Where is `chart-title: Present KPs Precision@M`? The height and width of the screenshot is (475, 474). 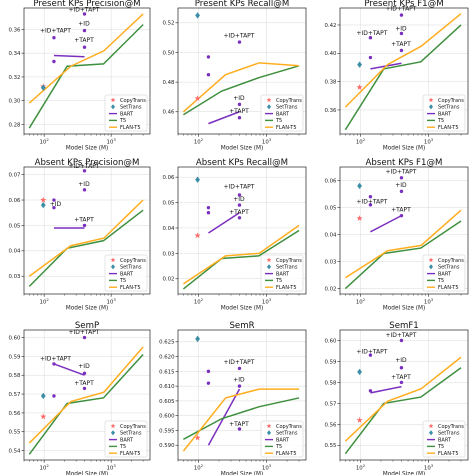 chart-title: Present KPs Precision@M is located at coordinates (86, 4).